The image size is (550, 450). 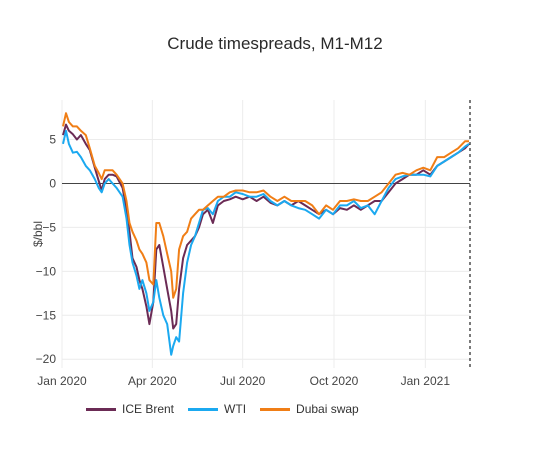 I want to click on x-tick-label: Jan 2020, so click(x=62, y=381).